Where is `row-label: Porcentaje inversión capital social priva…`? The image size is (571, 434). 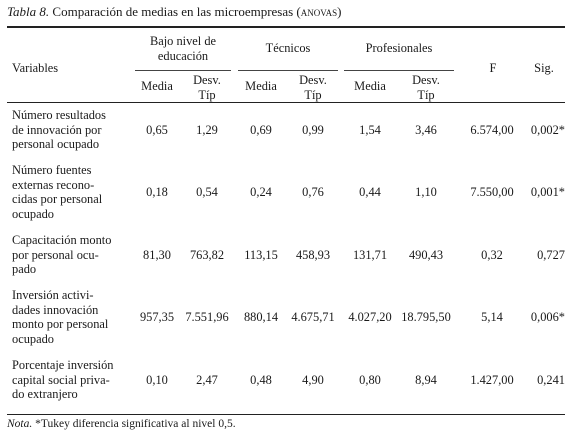
row-label: Porcentaje inversión capital social priva… is located at coordinates (63, 380).